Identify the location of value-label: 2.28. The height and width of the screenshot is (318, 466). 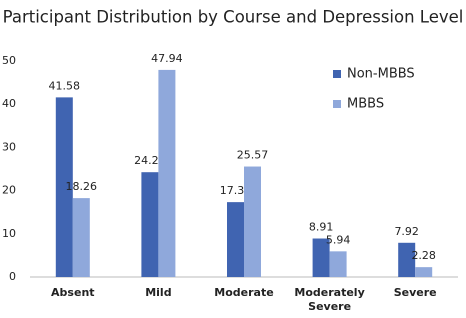
(423, 255).